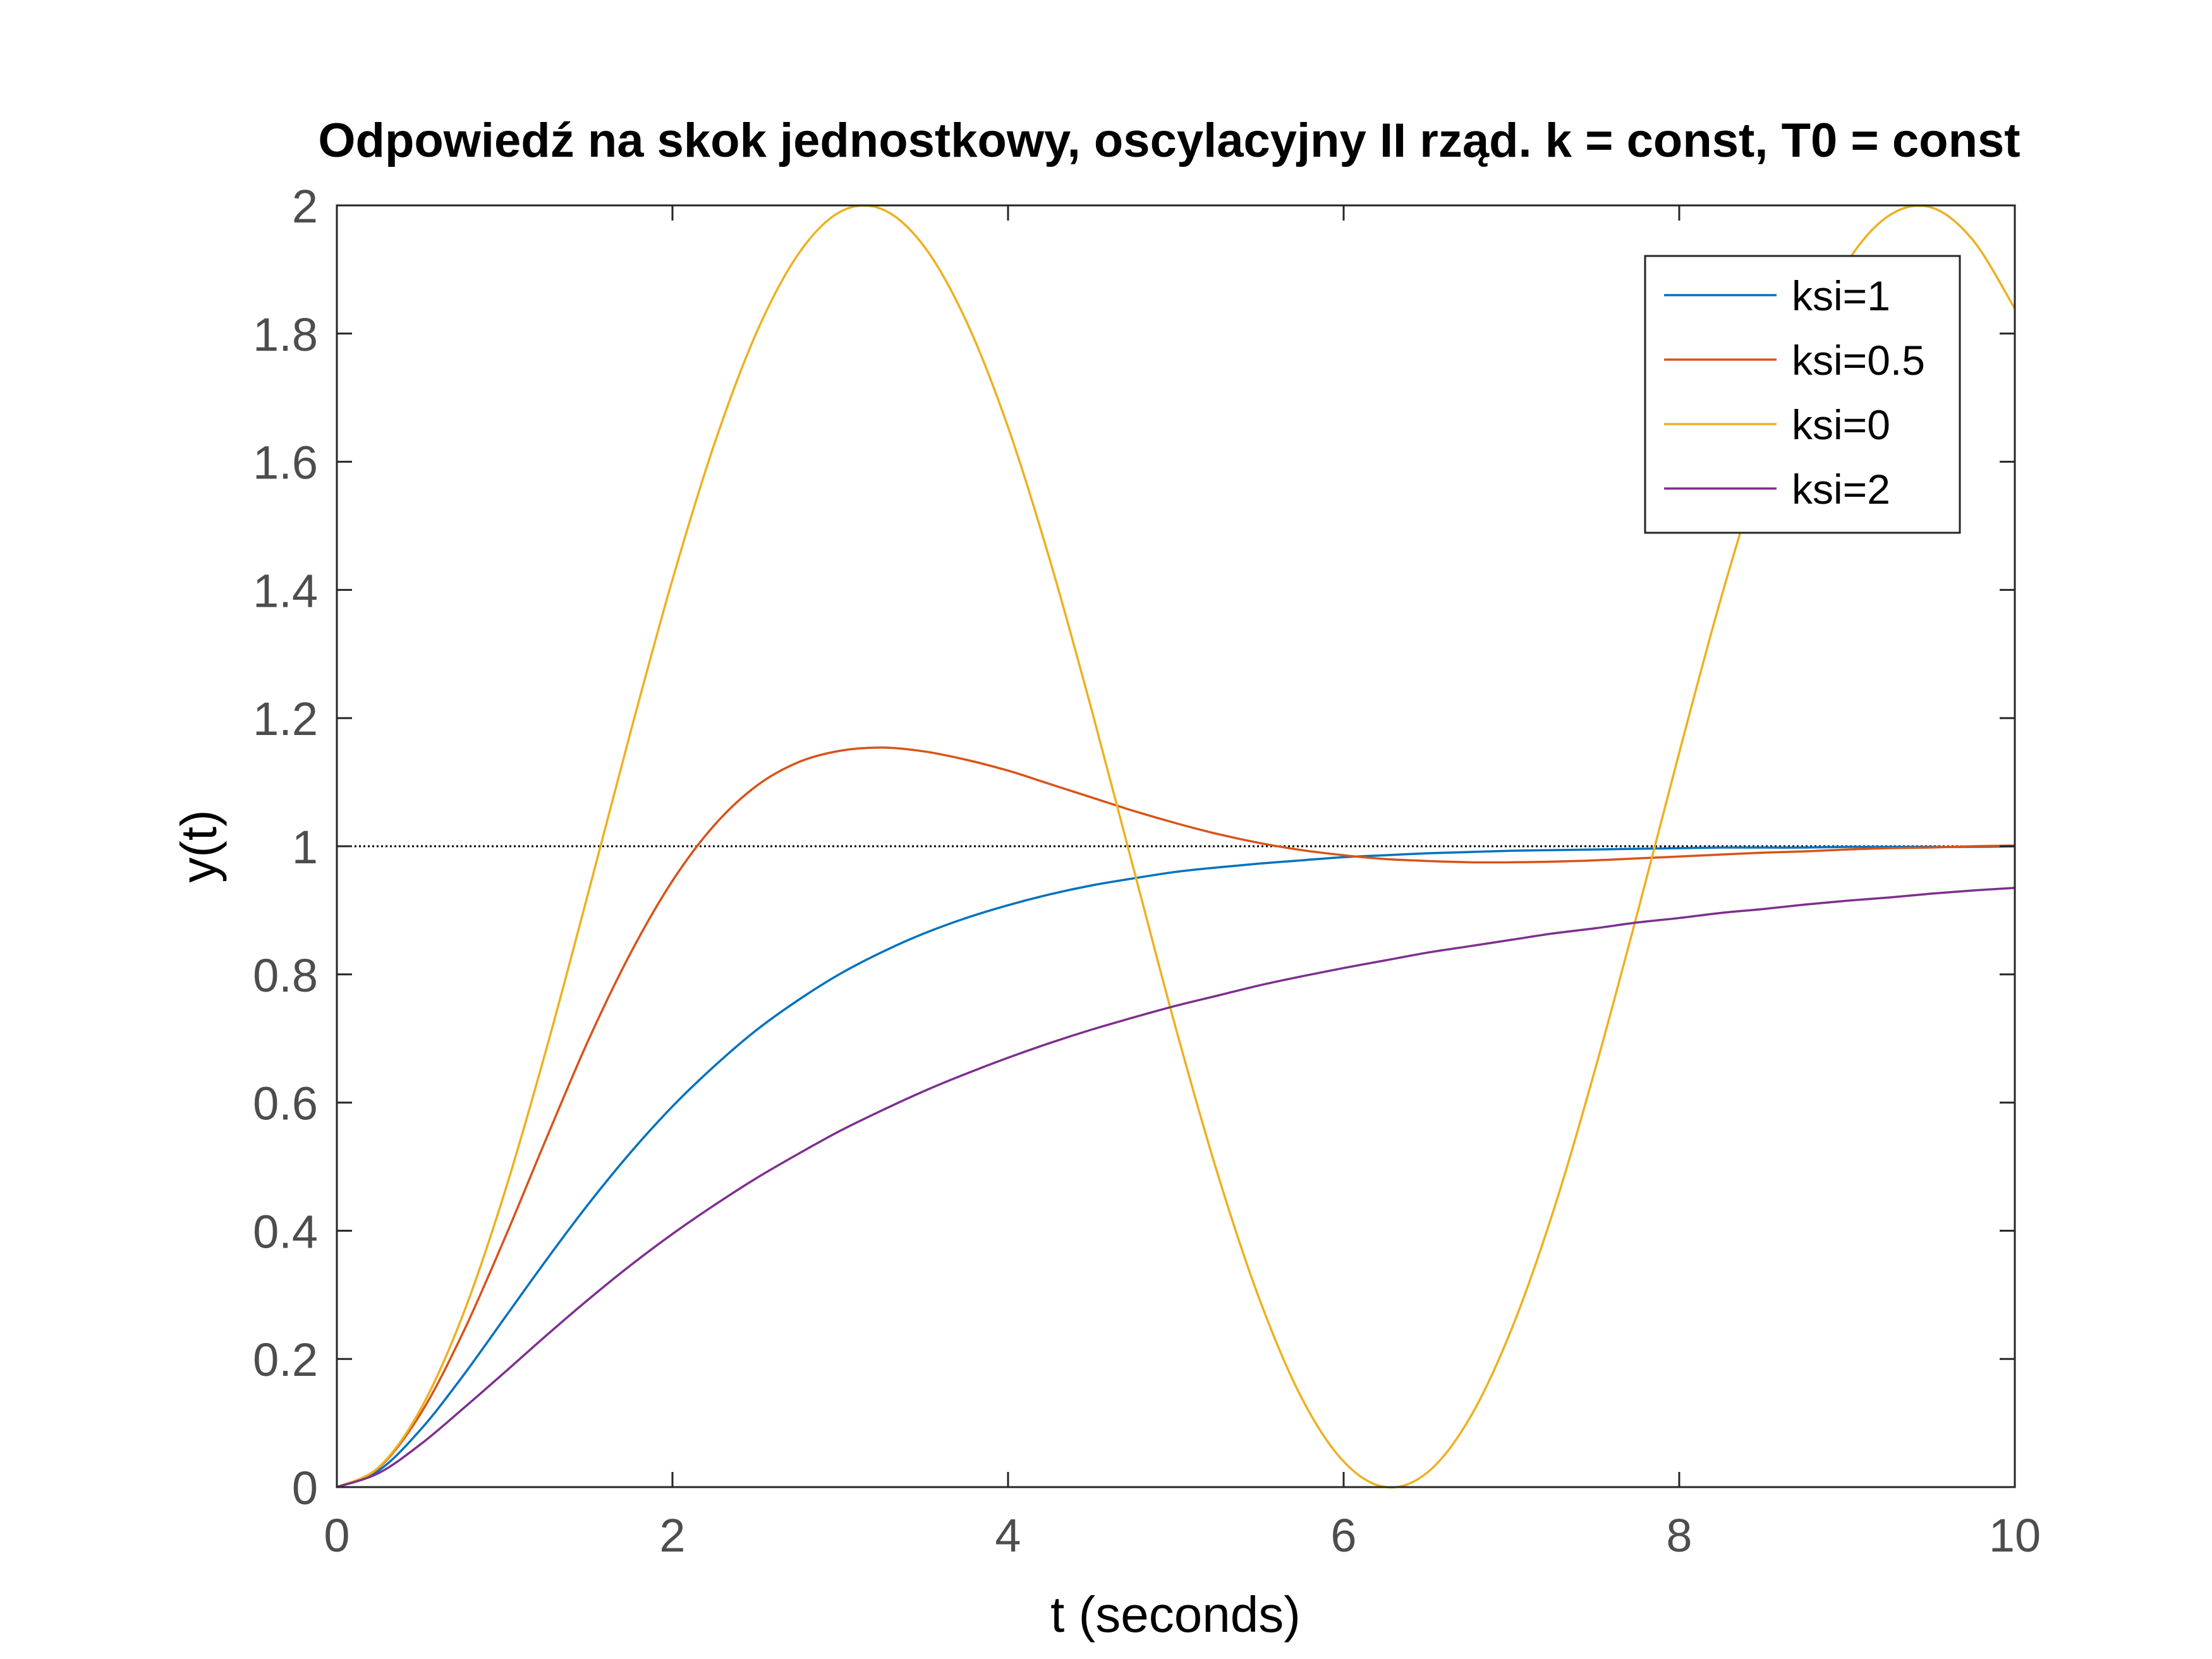  I want to click on x-tick-label: 0, so click(336, 1535).